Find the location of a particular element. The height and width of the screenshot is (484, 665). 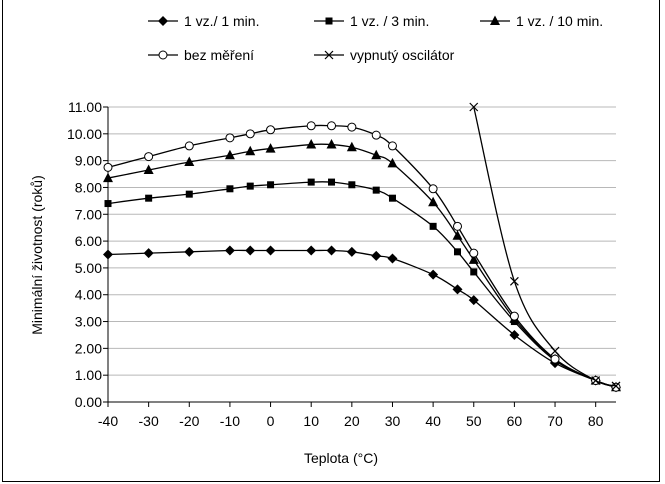

x-tick-label: 10 is located at coordinates (311, 421).